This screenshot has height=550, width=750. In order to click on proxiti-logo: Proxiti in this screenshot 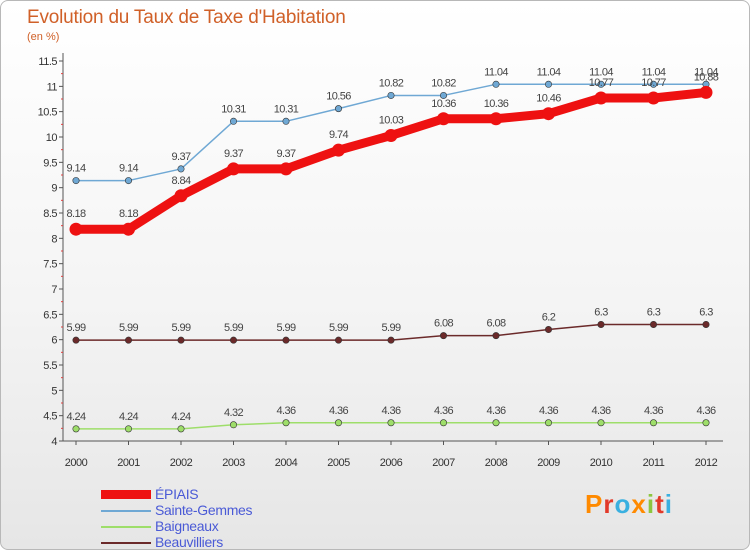, I will do `click(629, 504)`.